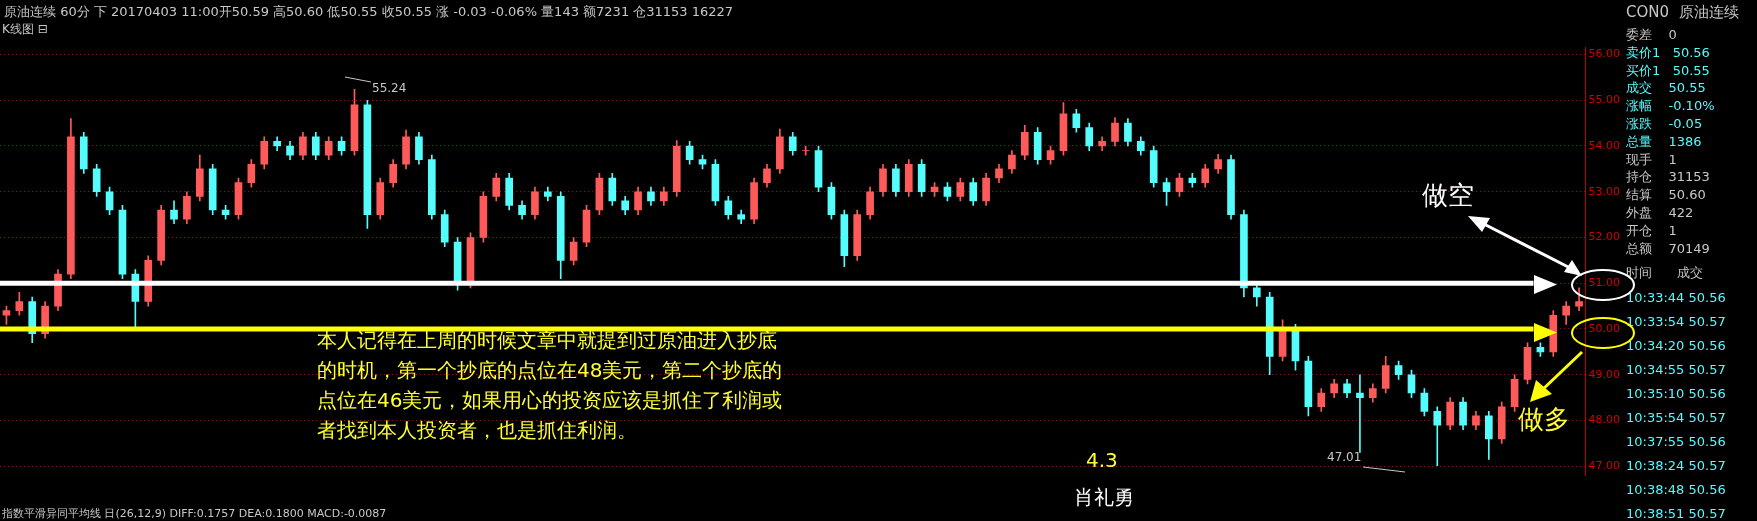 The width and height of the screenshot is (1757, 521). Describe the element at coordinates (1604, 100) in the screenshot. I see `y-tick-label: 55.00` at that location.